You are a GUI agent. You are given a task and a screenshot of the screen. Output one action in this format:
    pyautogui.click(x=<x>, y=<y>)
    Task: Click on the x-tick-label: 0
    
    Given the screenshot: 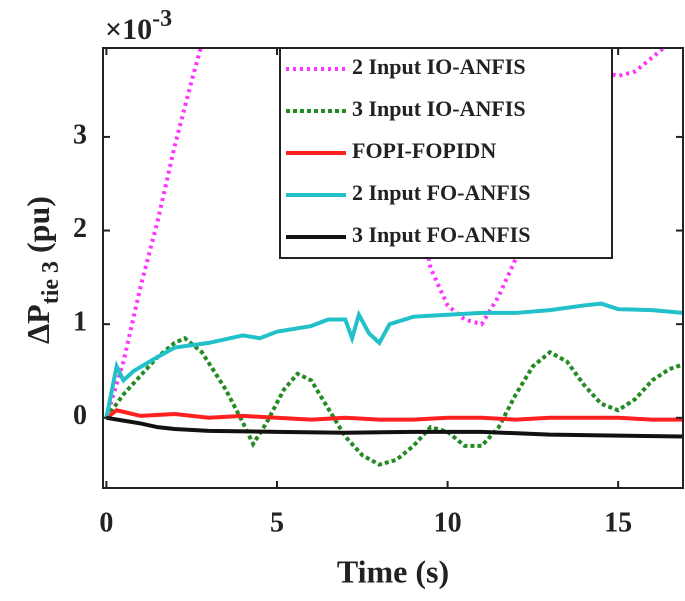 What is the action you would take?
    pyautogui.click(x=106, y=522)
    